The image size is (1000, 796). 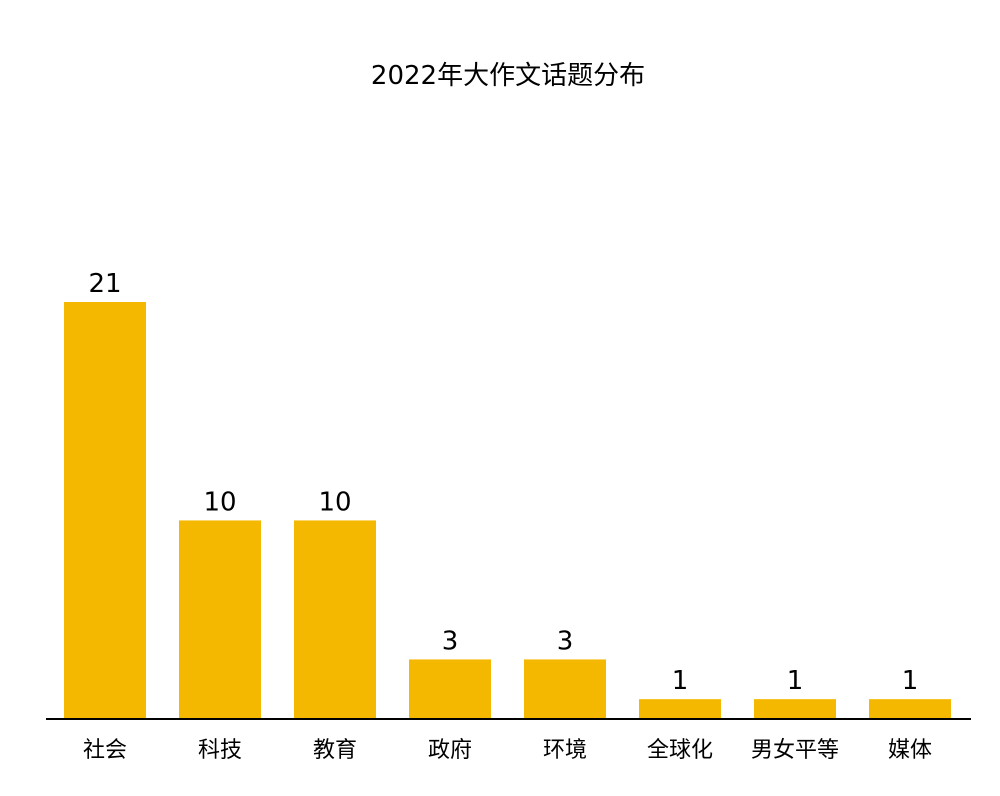 I want to click on category-label-3: 政府, so click(x=450, y=750).